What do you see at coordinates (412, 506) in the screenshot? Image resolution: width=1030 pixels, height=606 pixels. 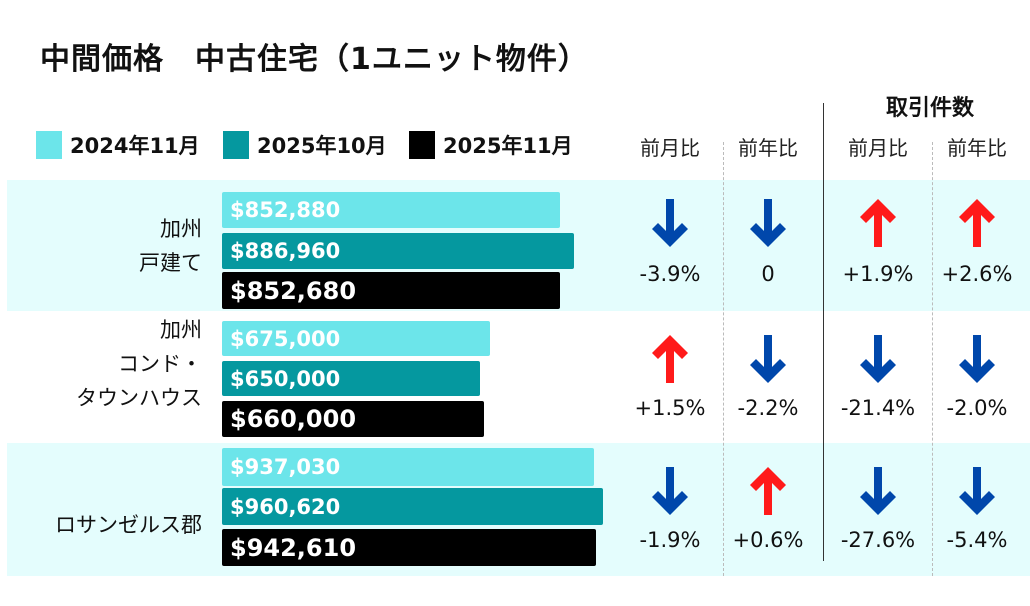 I see `bar-2025年10月: $960,620` at bounding box center [412, 506].